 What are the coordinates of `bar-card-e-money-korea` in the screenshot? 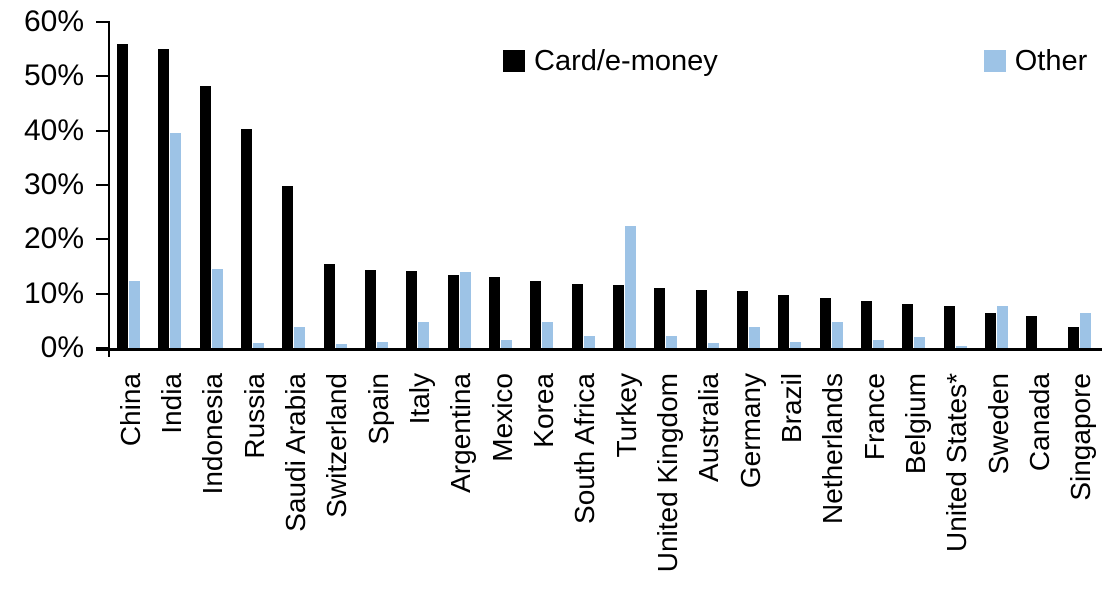 It's located at (536, 314).